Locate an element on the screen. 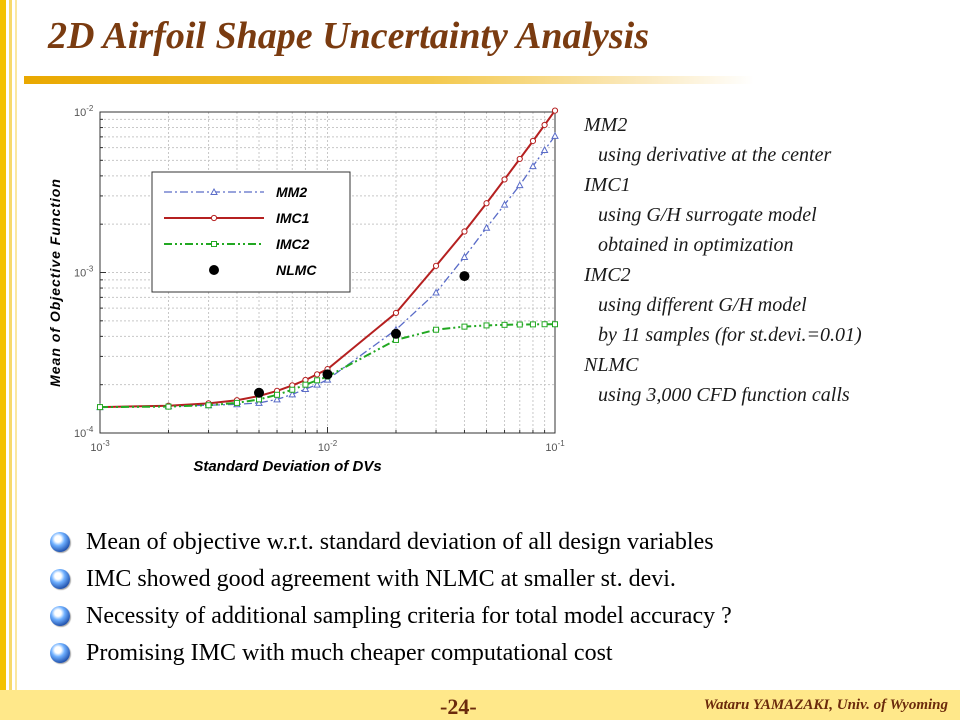  title-underline is located at coordinates (389, 80).